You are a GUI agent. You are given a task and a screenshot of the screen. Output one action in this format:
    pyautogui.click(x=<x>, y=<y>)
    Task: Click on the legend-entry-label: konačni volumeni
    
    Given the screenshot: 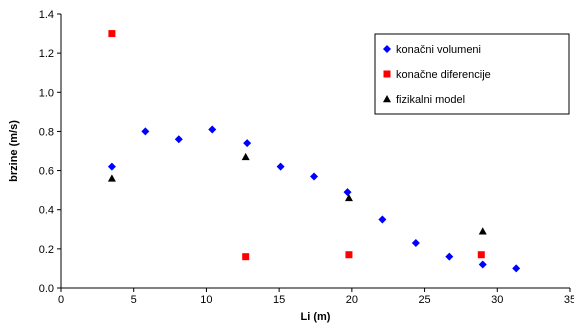 What is the action you would take?
    pyautogui.click(x=438, y=50)
    